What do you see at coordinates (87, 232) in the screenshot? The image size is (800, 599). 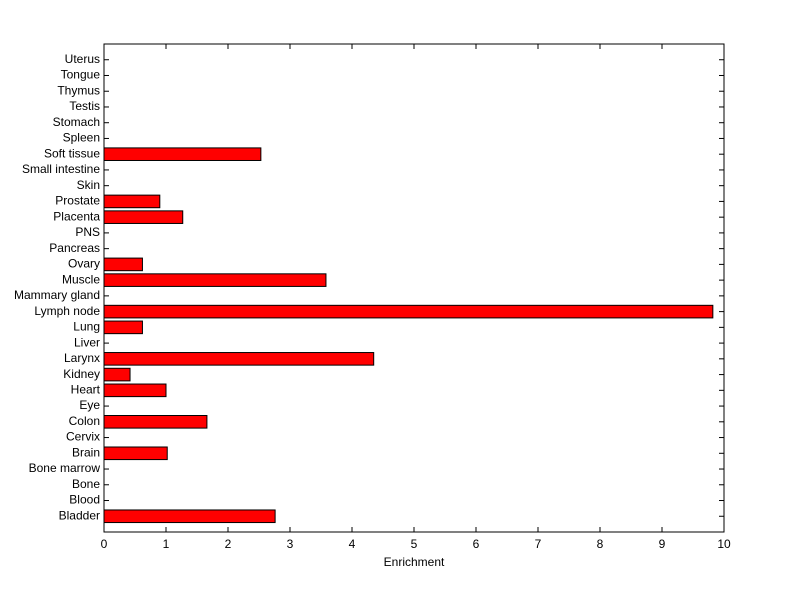 I see `y-tick-label: PNS` at bounding box center [87, 232].